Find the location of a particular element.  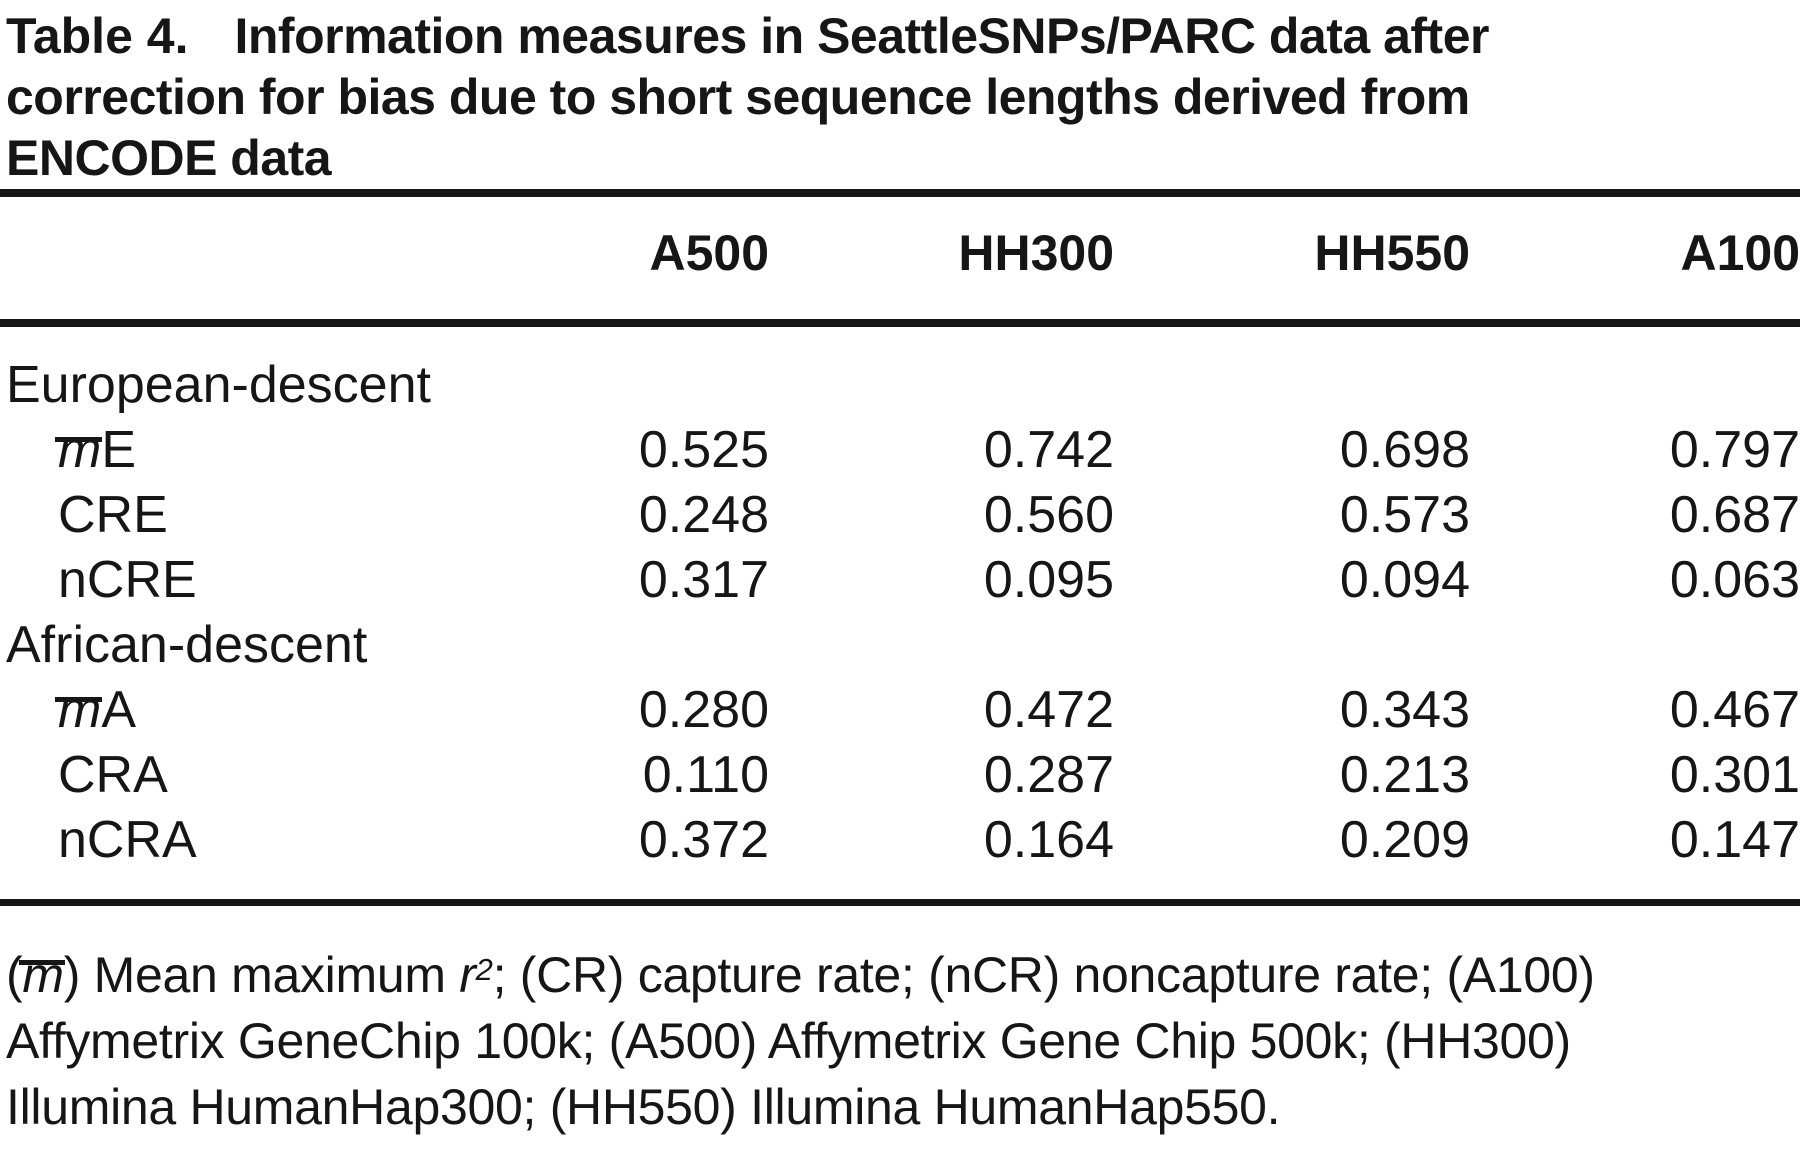

row-label-suffix: A is located at coordinates (119, 710).